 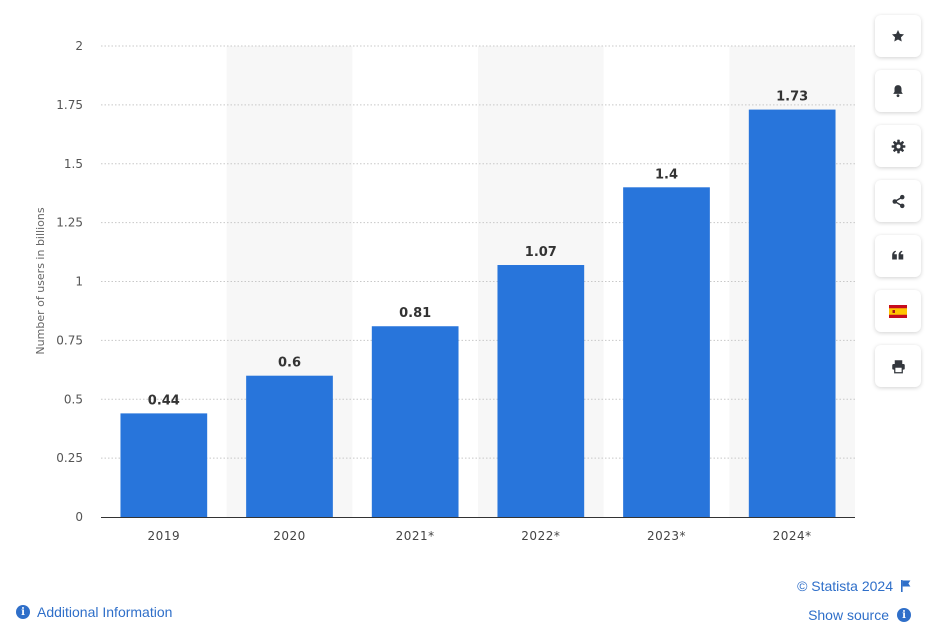 I want to click on share-button, so click(x=898, y=201).